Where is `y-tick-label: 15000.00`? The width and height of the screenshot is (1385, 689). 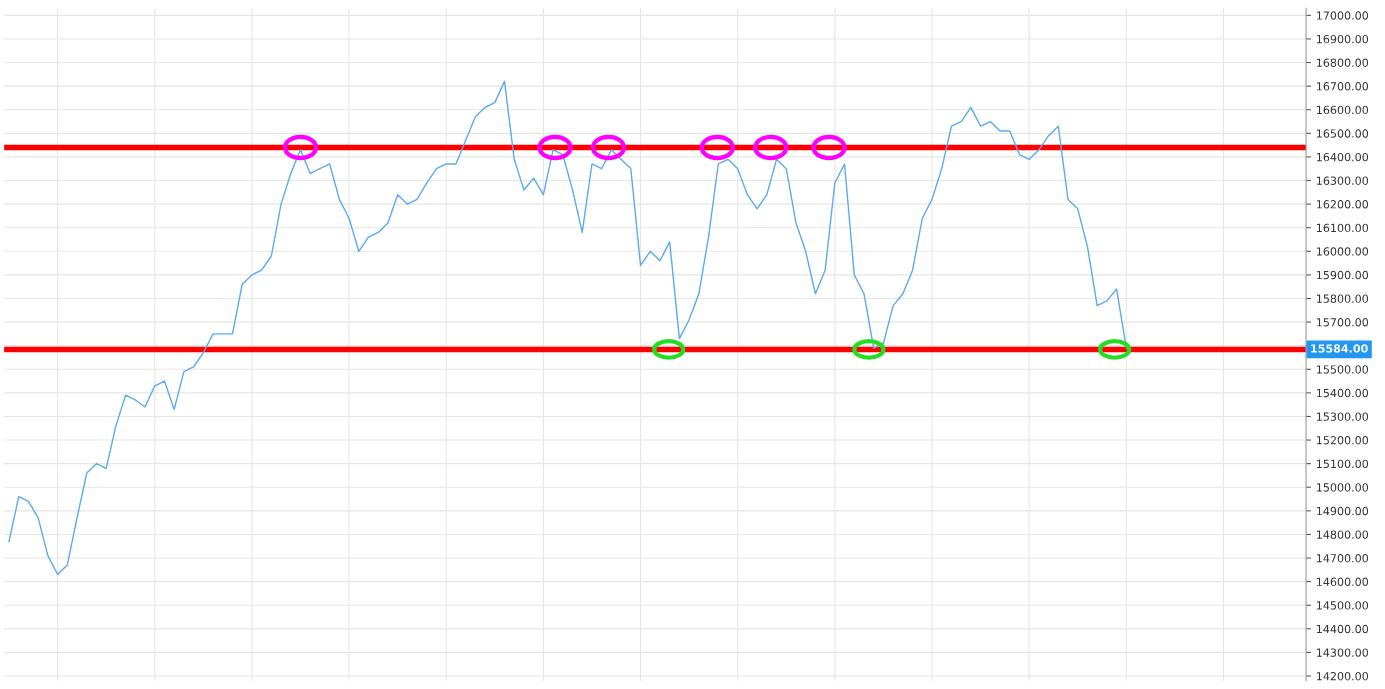 y-tick-label: 15000.00 is located at coordinates (1343, 487).